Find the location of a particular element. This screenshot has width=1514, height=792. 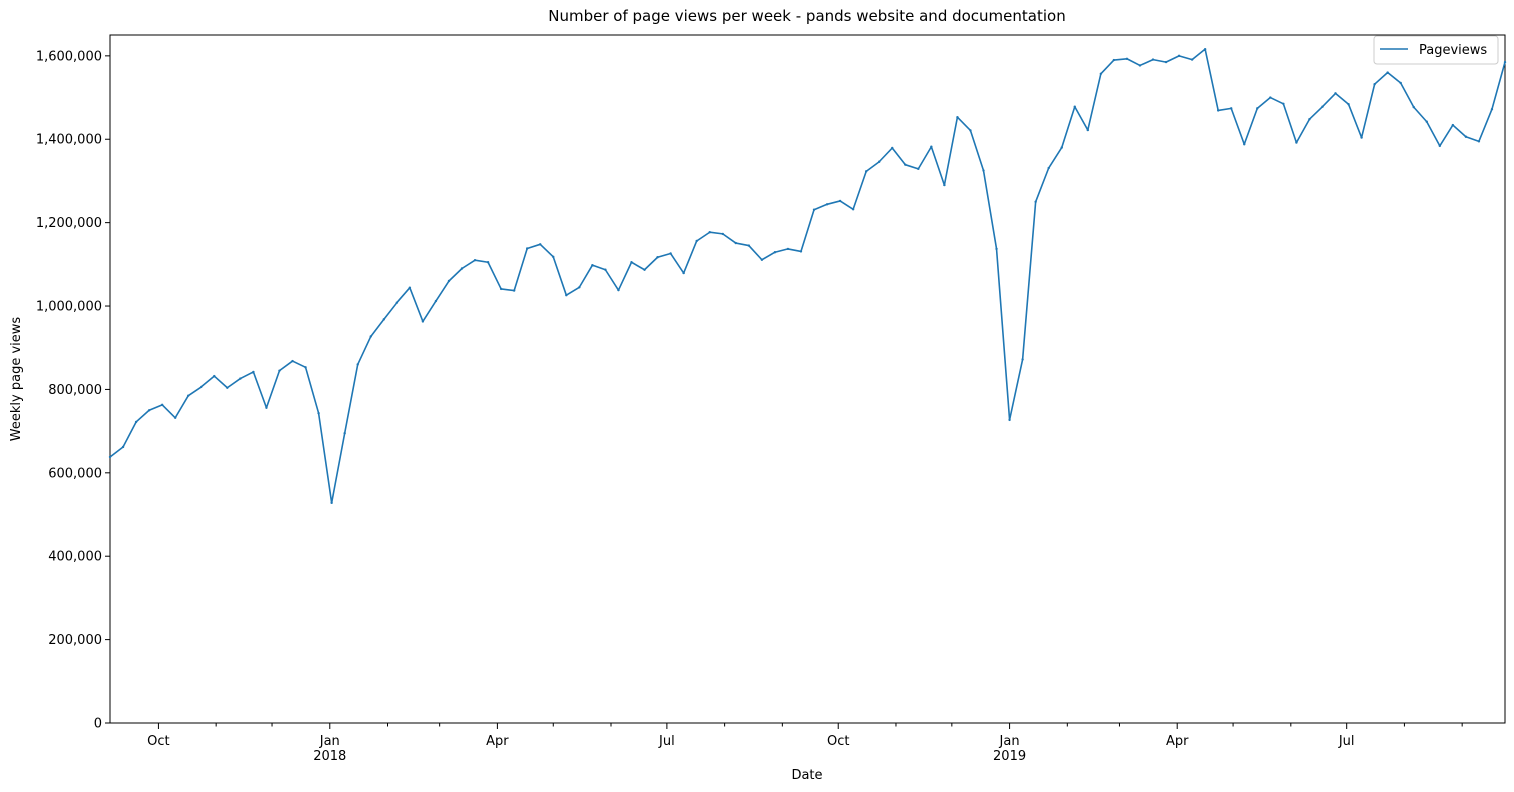

y-tick-label: 1,200,000 is located at coordinates (69, 223).